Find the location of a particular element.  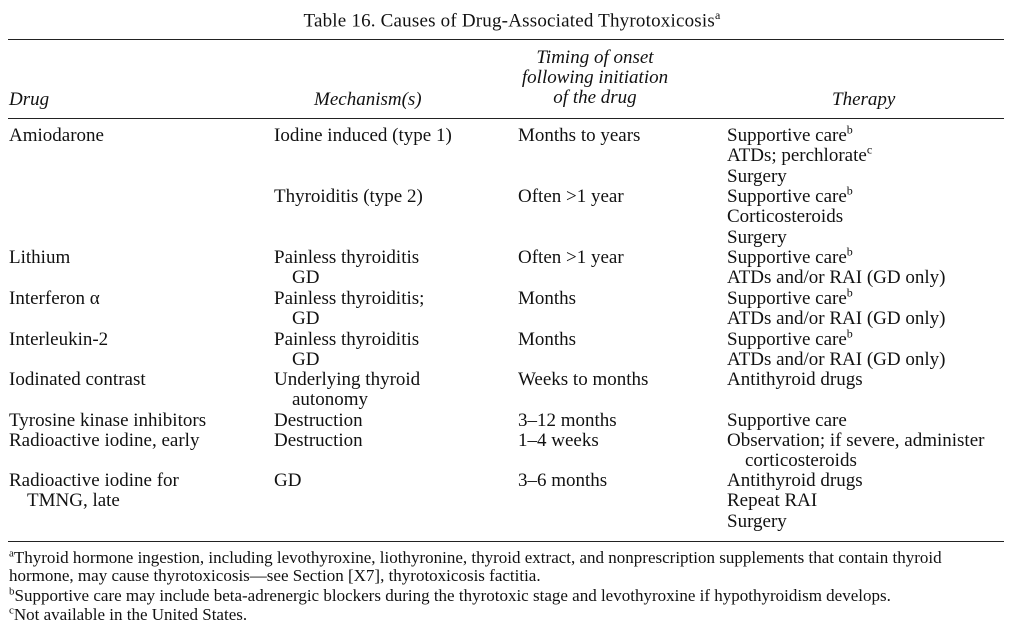

cell-line: Painless thyroiditis is located at coordinates (347, 339).